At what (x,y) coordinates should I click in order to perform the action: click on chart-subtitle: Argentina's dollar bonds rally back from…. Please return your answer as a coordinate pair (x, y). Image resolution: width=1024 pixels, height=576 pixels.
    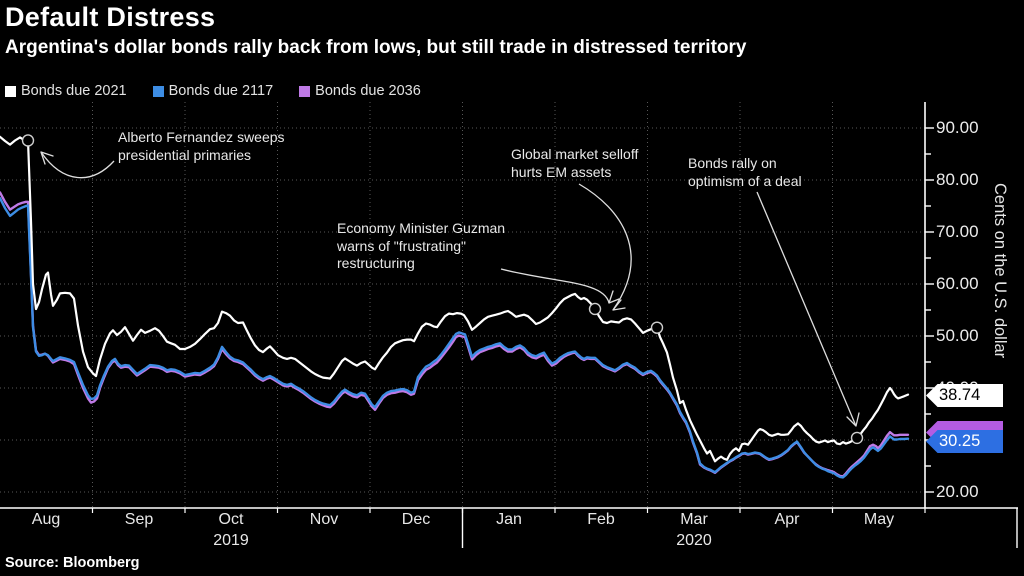
    Looking at the image, I should click on (376, 47).